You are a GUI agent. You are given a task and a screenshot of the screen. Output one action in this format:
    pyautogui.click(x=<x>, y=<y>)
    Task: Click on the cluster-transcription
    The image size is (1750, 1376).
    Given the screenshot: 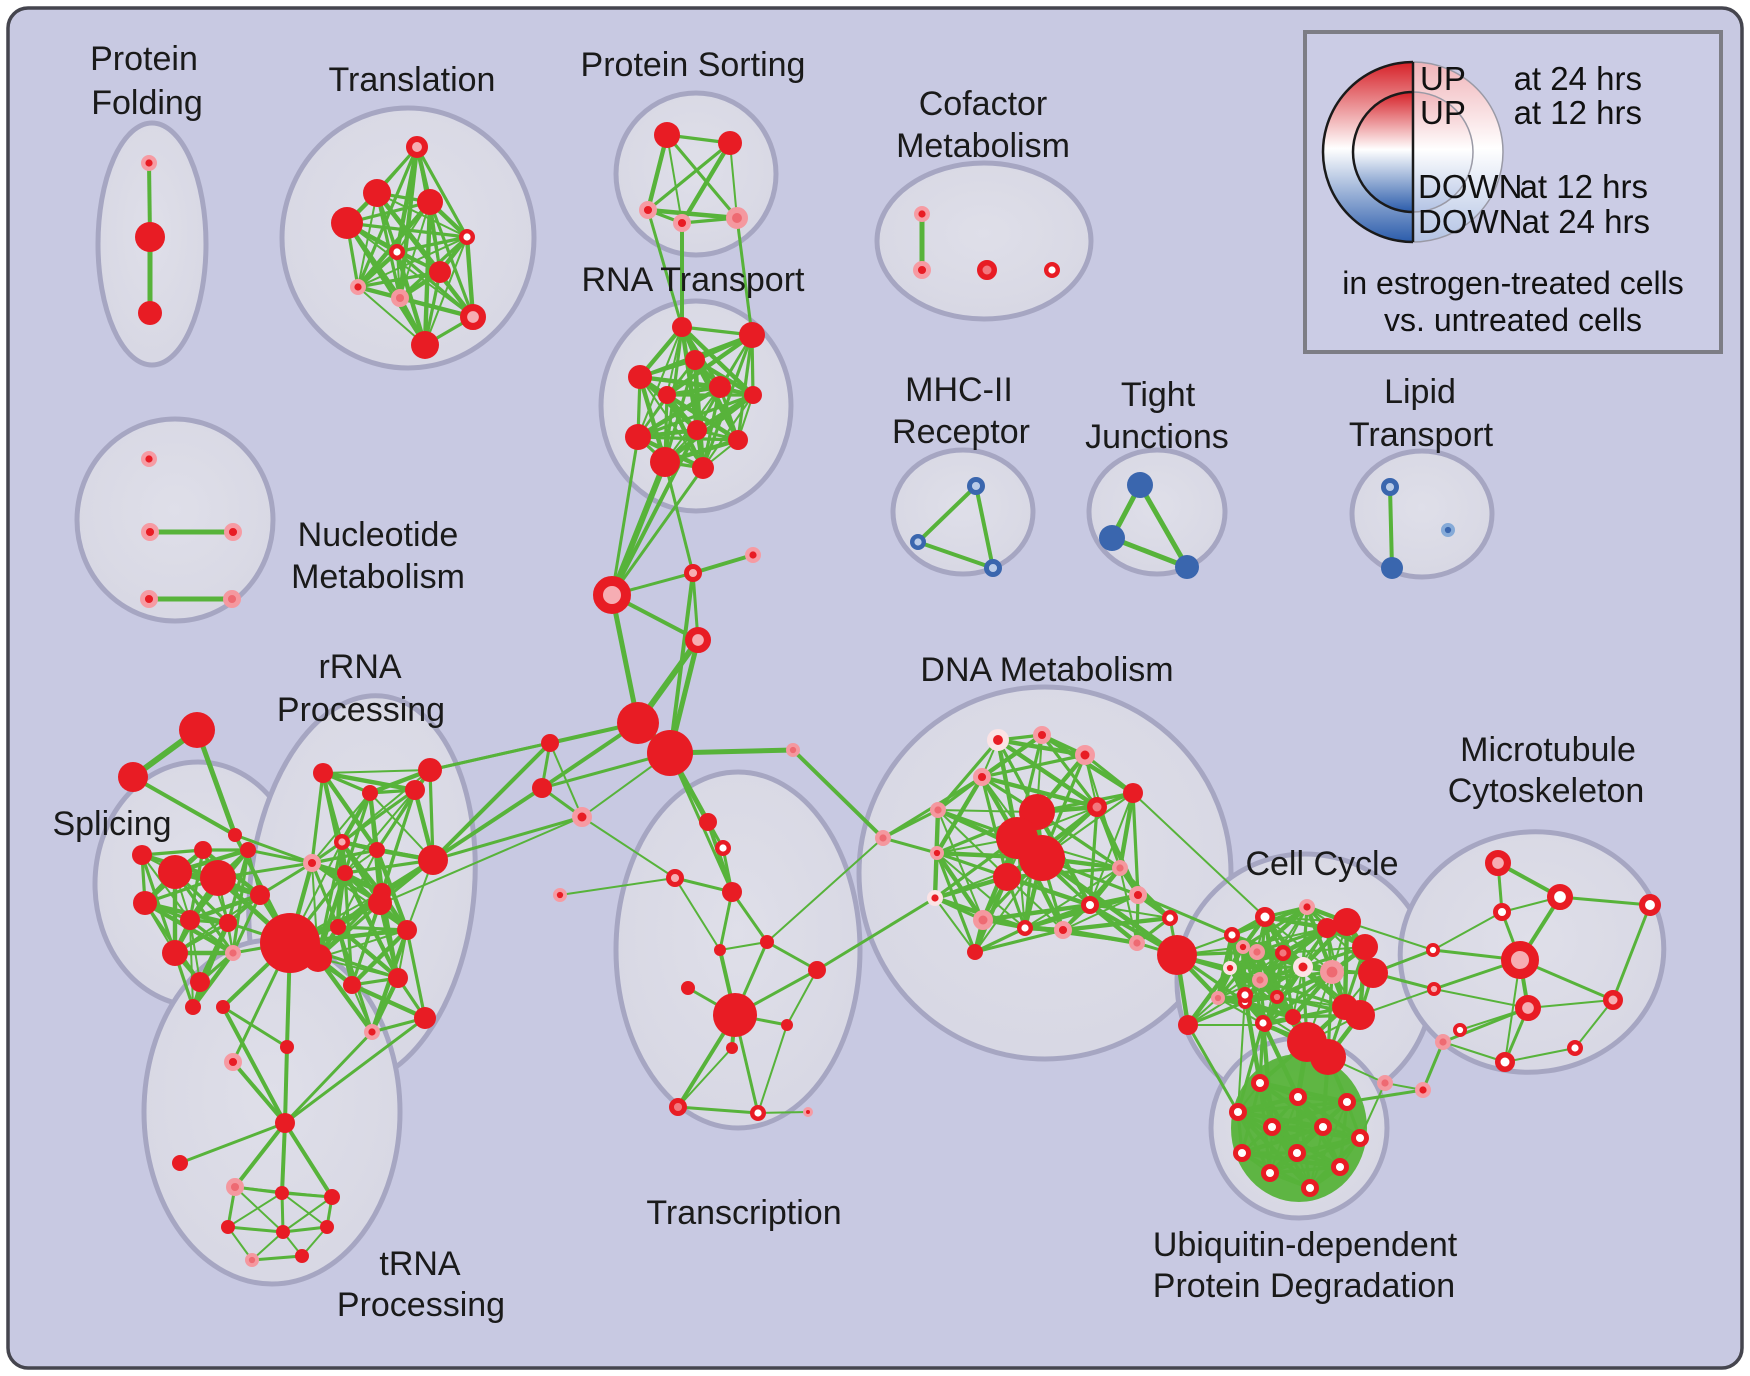 What is the action you would take?
    pyautogui.click(x=738, y=950)
    